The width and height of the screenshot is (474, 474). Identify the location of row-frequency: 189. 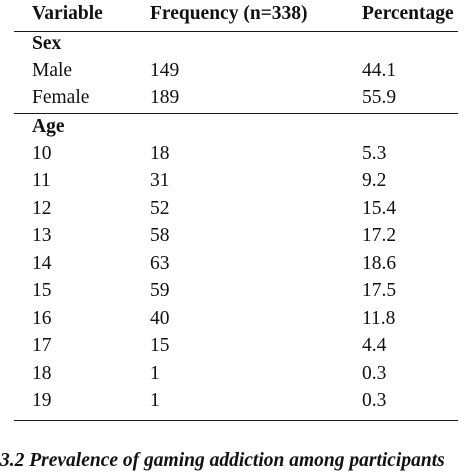
(165, 97).